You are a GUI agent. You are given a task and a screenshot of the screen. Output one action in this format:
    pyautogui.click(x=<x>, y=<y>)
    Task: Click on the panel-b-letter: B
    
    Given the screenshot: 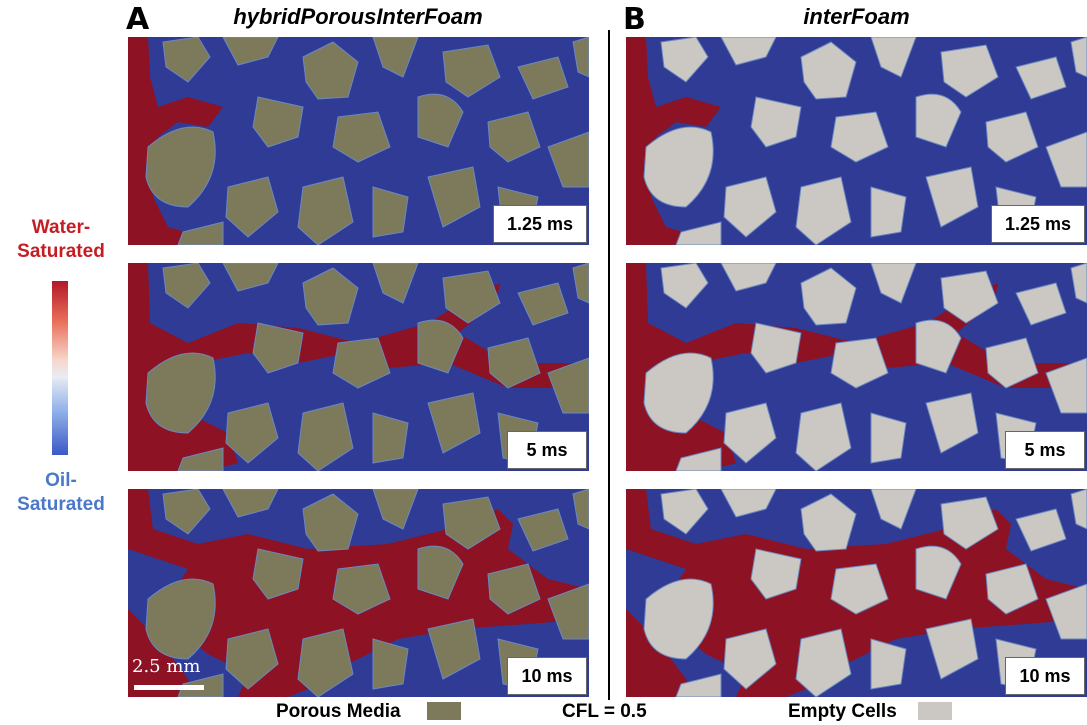 What is the action you would take?
    pyautogui.click(x=634, y=19)
    